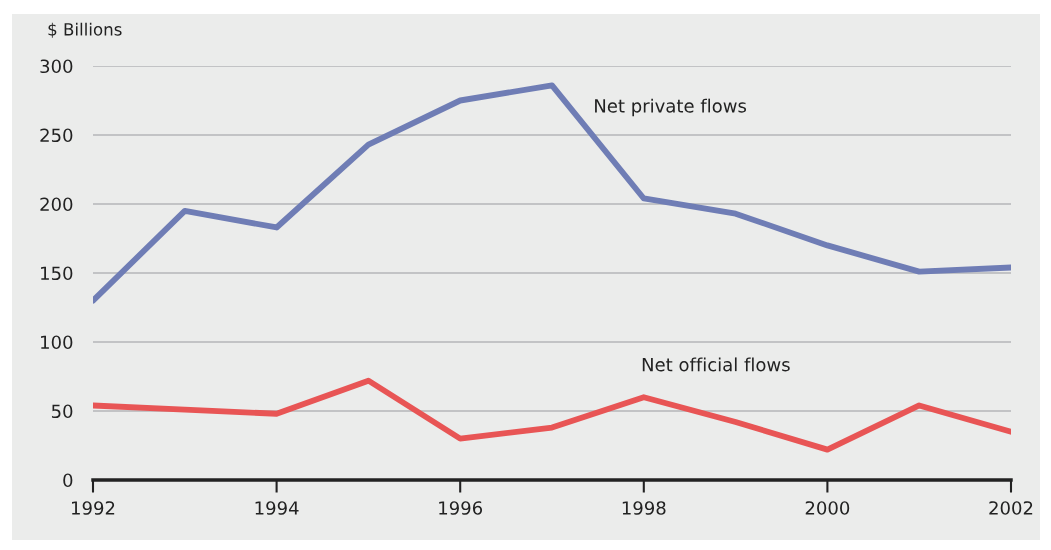 Image resolution: width=1051 pixels, height=550 pixels. Describe the element at coordinates (62, 411) in the screenshot. I see `y-tick-label: 50` at that location.